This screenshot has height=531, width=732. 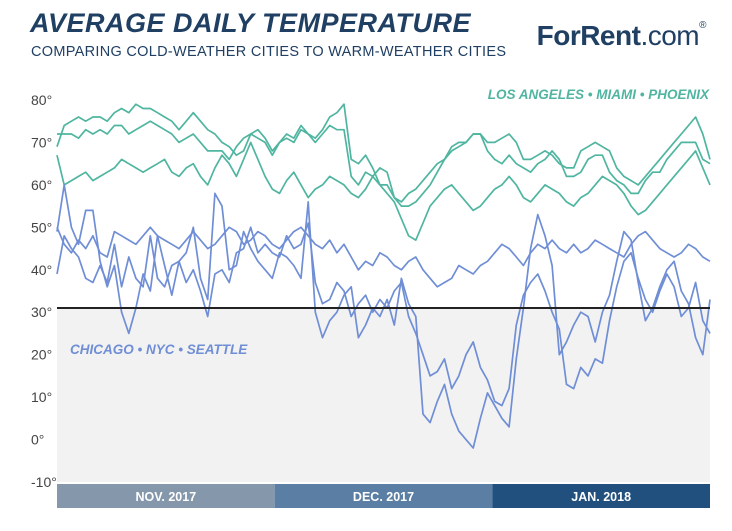 What do you see at coordinates (41, 185) in the screenshot?
I see `y-tick-label: 60°` at bounding box center [41, 185].